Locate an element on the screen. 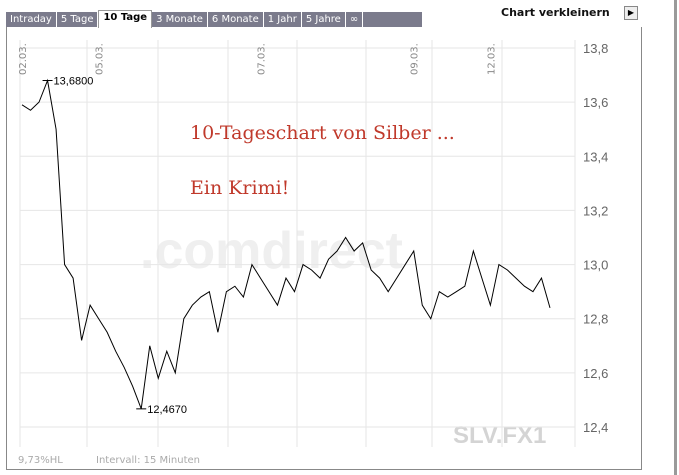  chart-shrink-link: Chart verkleinern is located at coordinates (555, 12).